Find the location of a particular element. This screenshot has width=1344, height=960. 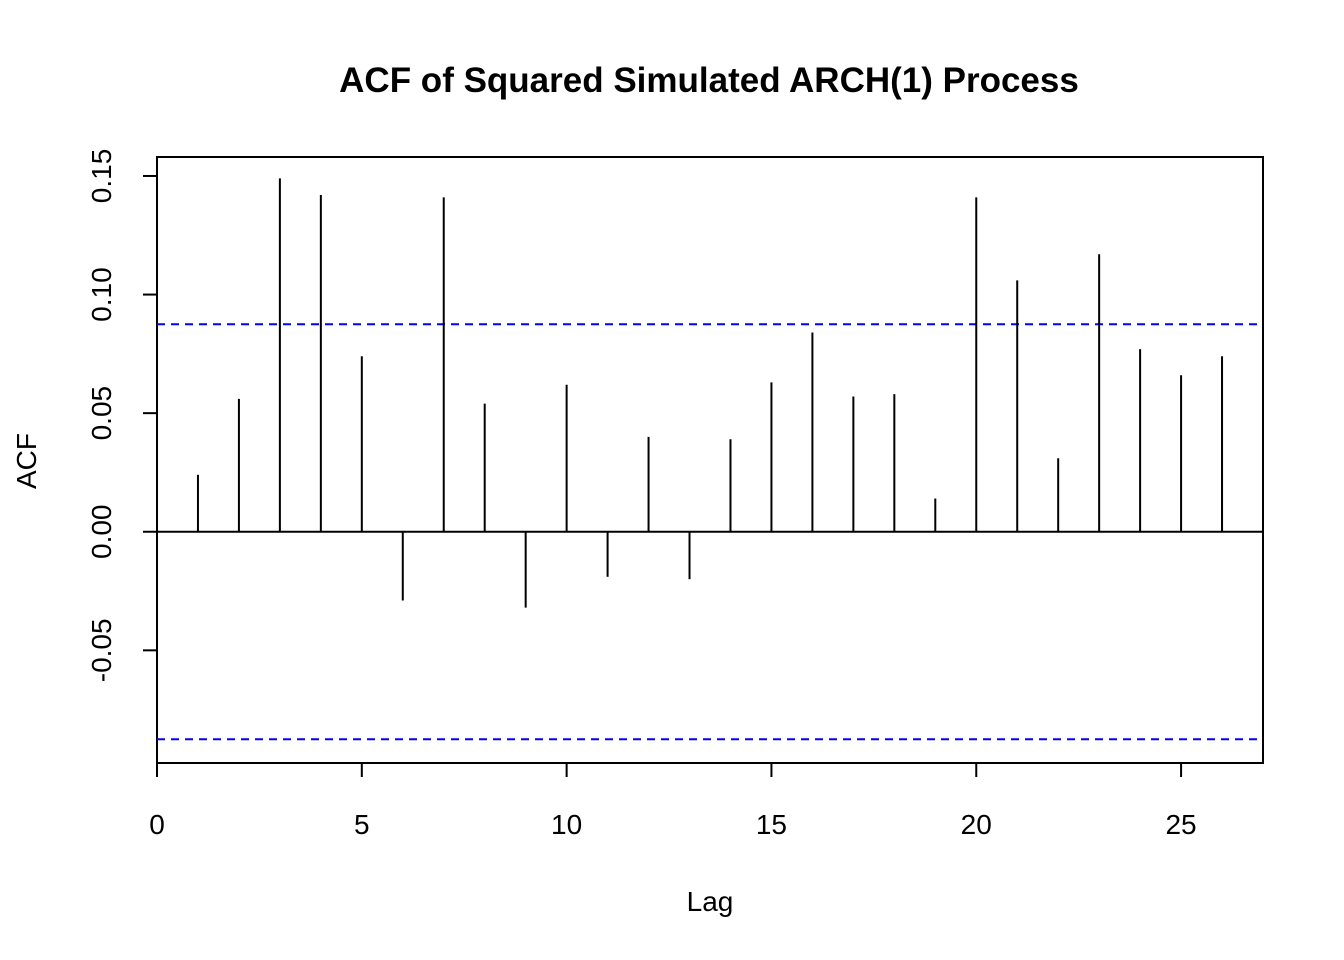

y-tick-label: 0.10 is located at coordinates (101, 294).